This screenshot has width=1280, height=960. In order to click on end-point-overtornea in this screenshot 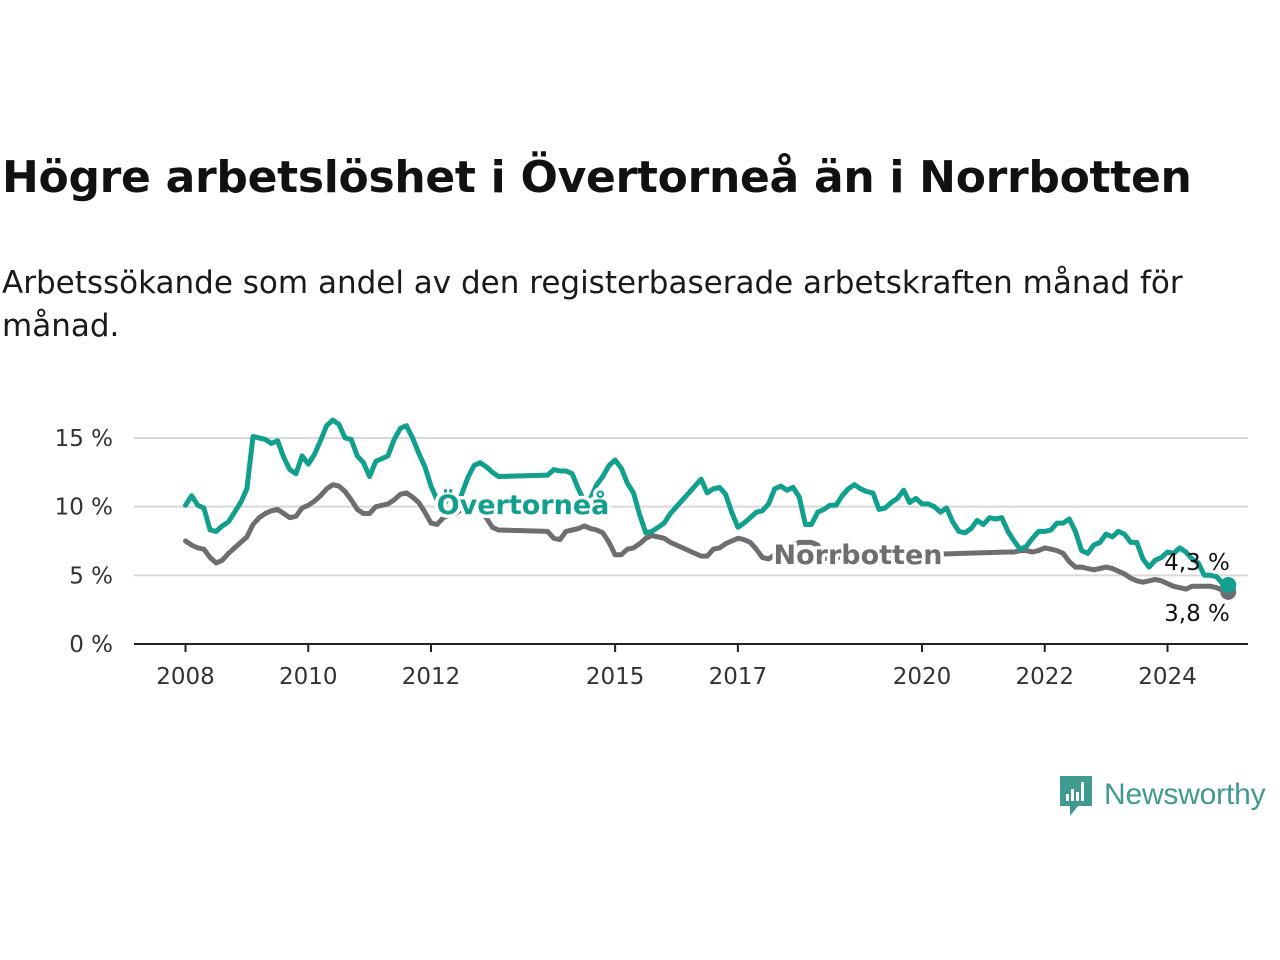, I will do `click(1228, 584)`.